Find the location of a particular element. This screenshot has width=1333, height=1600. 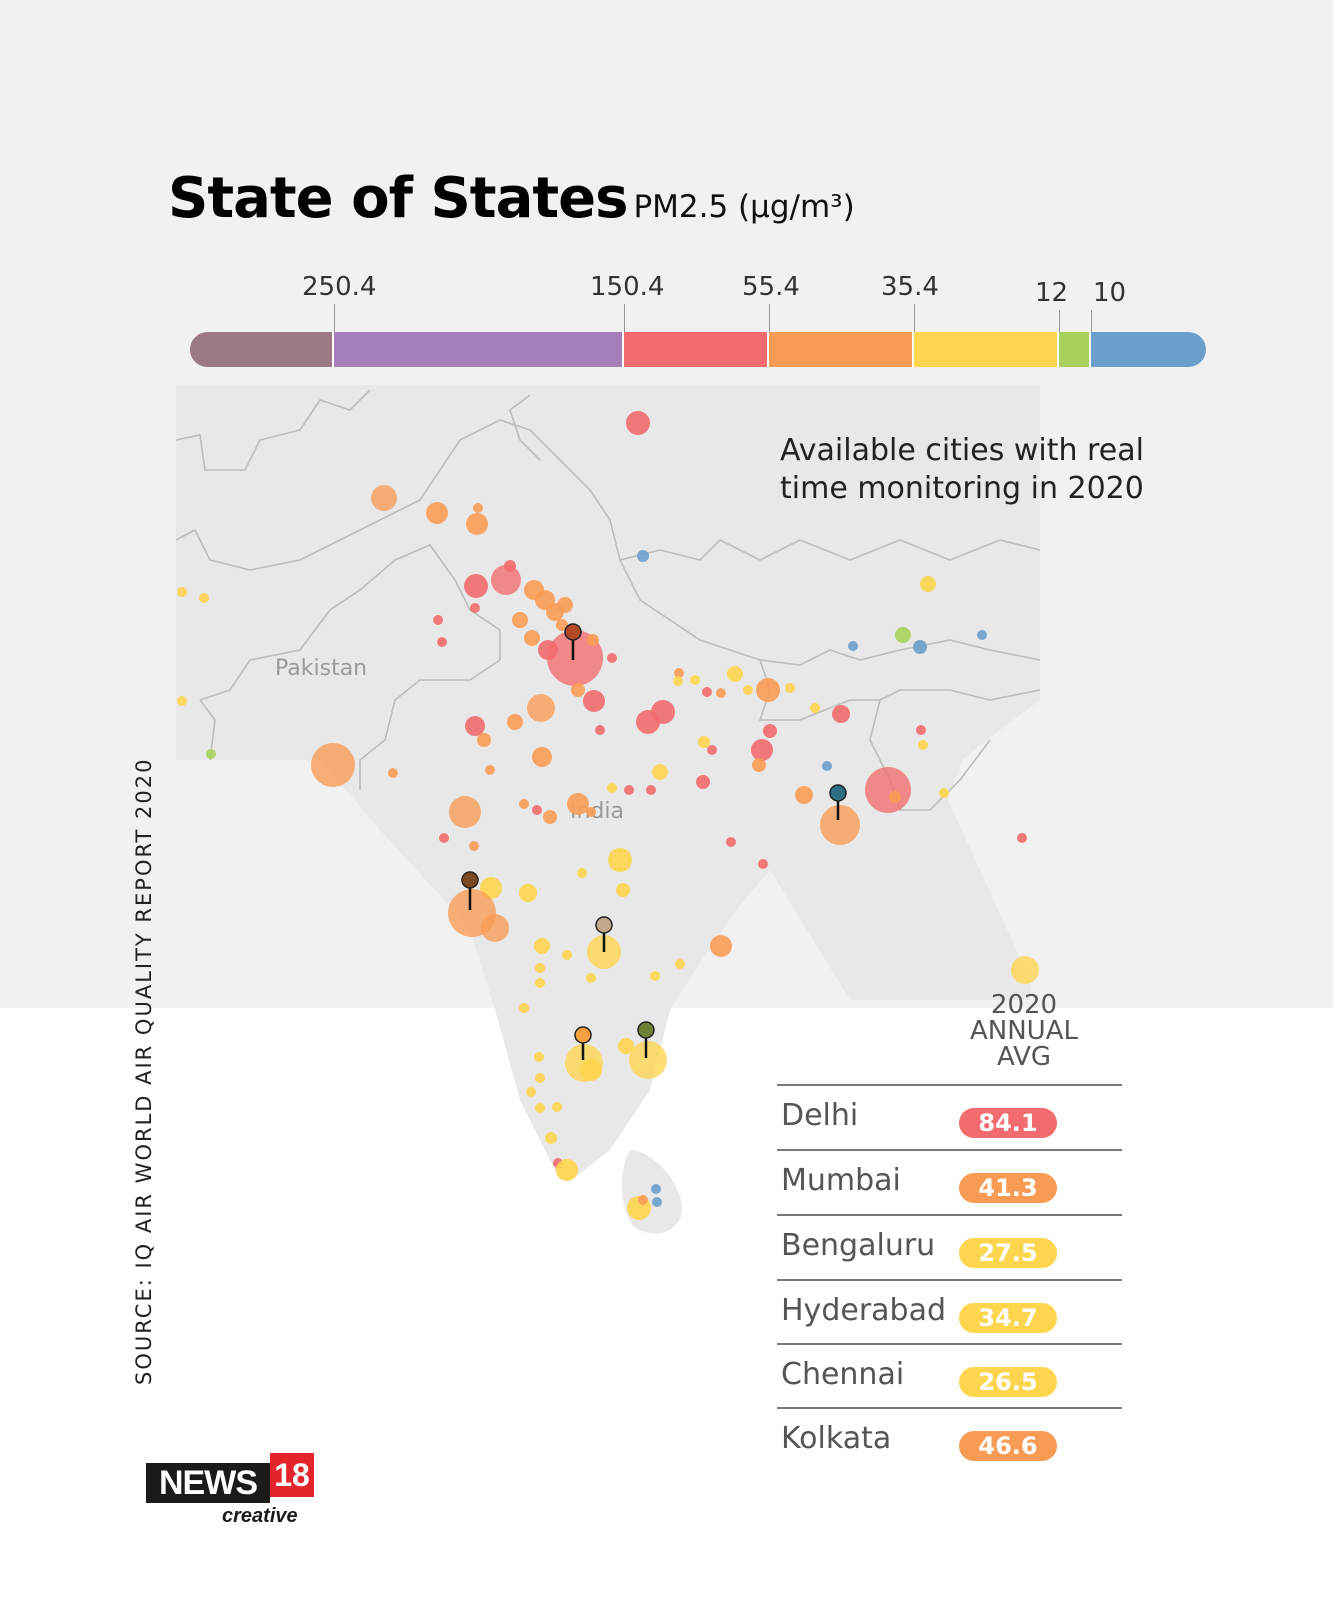

news18-logo: NEWS 18 creative is located at coordinates (232, 1490).